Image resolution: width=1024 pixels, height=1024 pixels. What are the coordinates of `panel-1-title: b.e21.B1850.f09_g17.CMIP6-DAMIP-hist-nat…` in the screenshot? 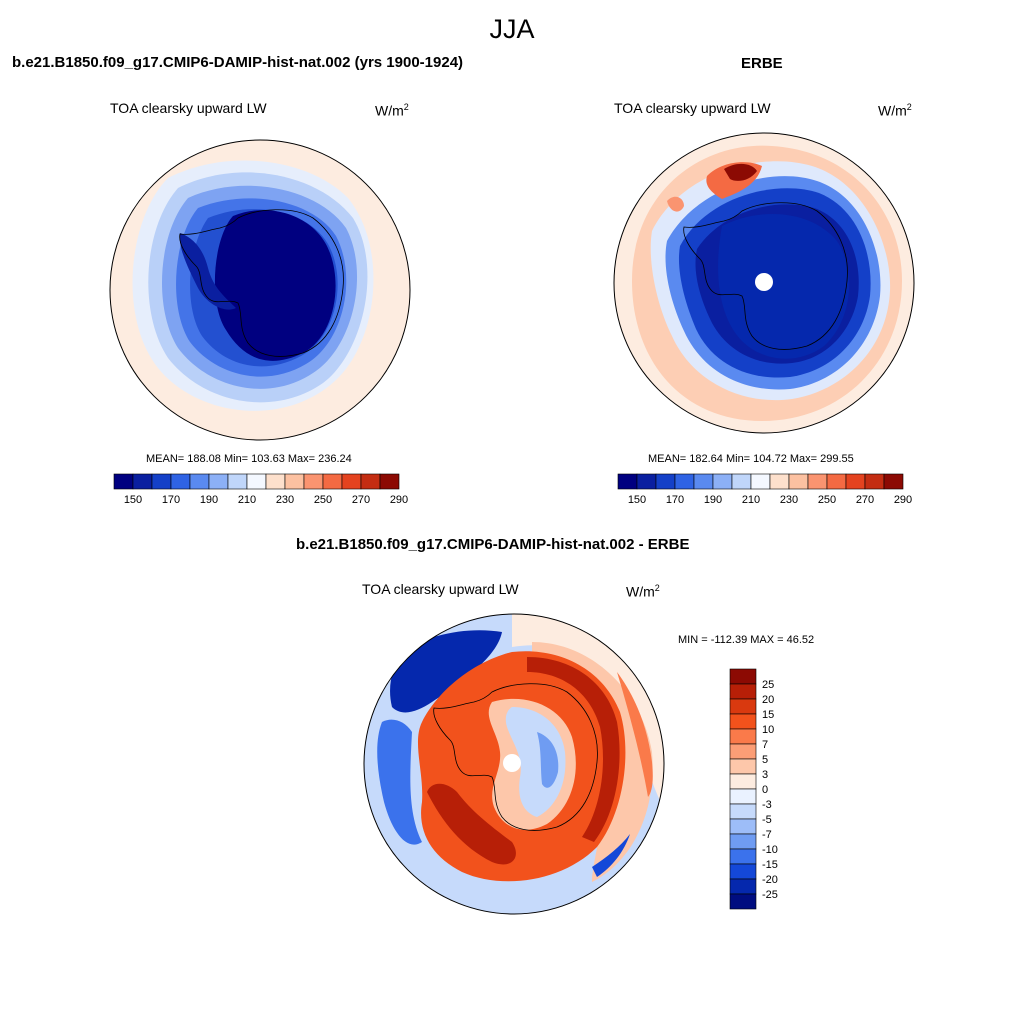 It's located at (238, 62).